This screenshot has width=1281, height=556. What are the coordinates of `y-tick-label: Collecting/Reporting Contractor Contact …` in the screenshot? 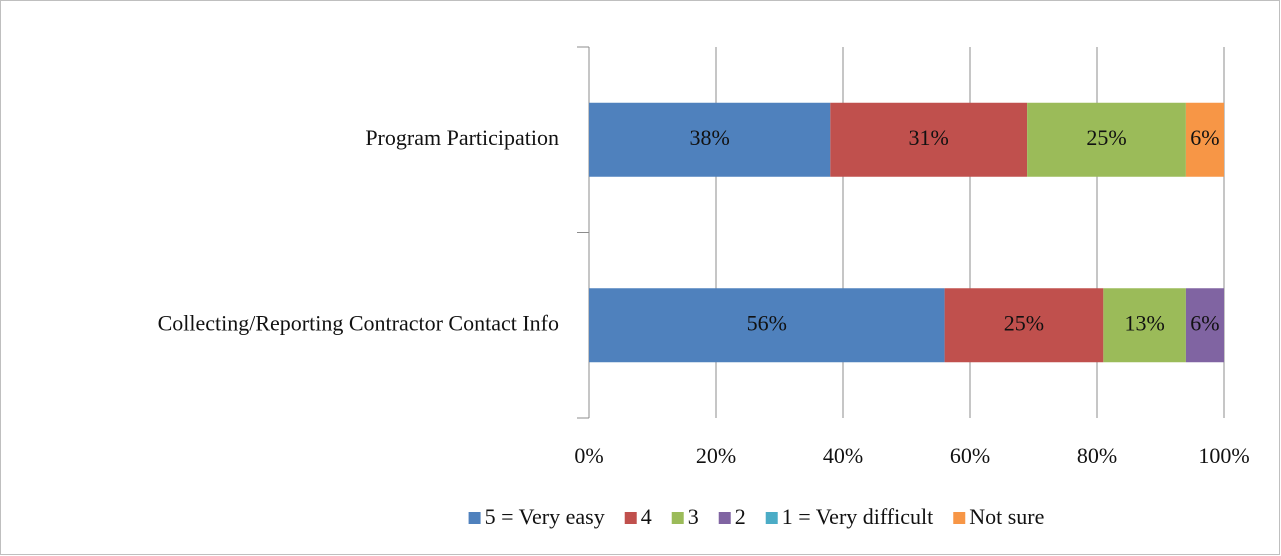 It's located at (358, 322).